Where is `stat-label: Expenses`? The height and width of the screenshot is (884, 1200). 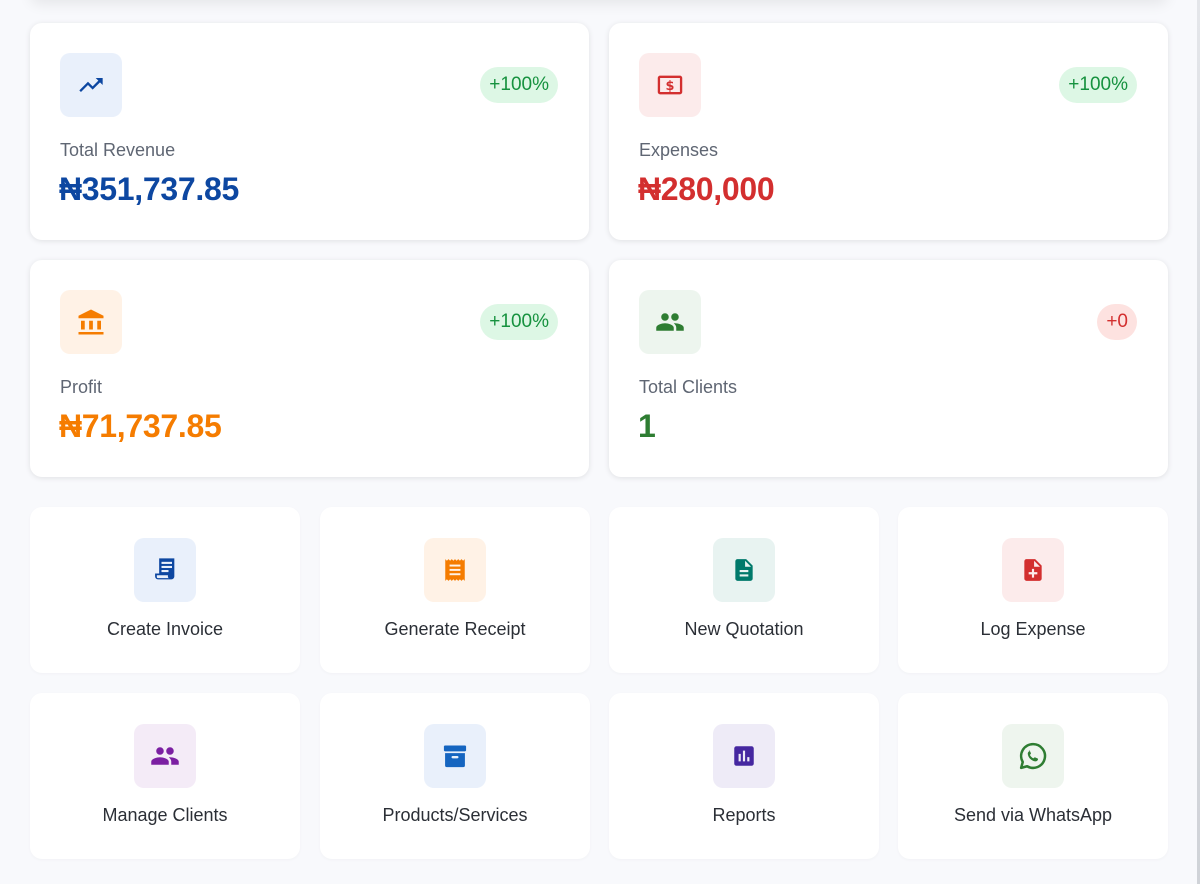
stat-label: Expenses is located at coordinates (679, 150).